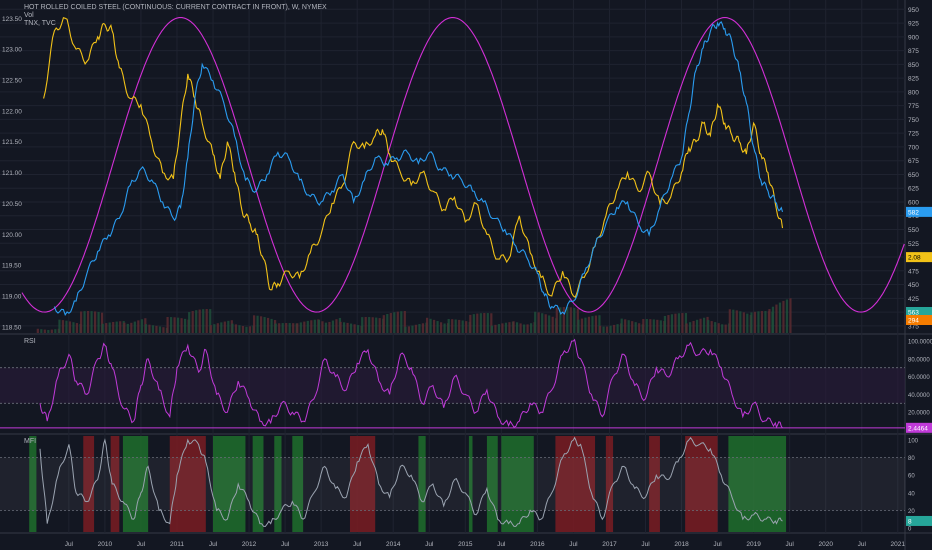 This screenshot has height=550, width=932. What do you see at coordinates (919, 257) in the screenshot?
I see `tnx-last-value-bg` at bounding box center [919, 257].